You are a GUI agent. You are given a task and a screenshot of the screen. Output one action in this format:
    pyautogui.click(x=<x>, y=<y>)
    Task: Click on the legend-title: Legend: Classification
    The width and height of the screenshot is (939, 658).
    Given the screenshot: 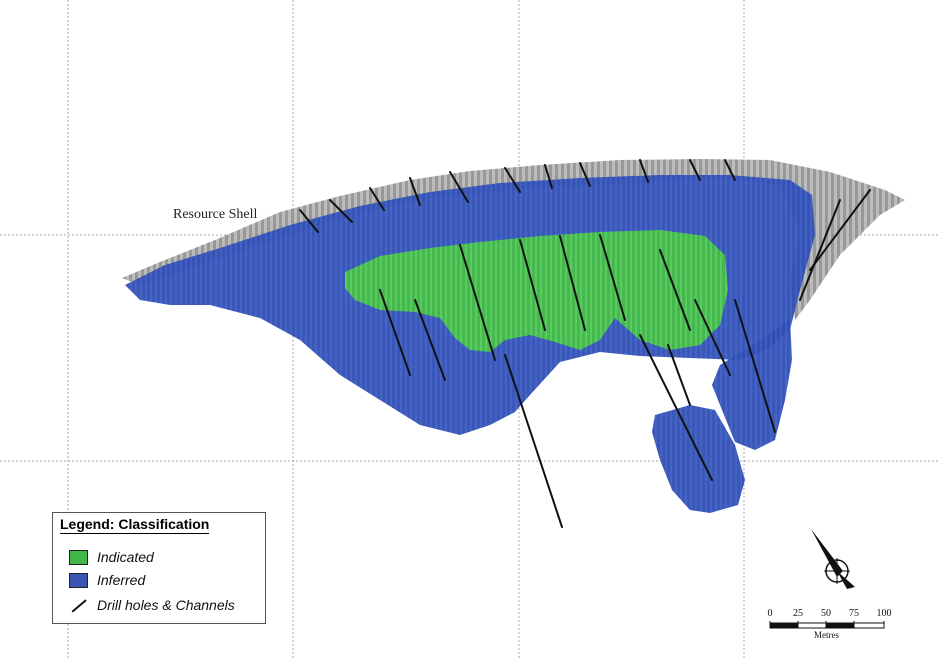 What is the action you would take?
    pyautogui.click(x=135, y=525)
    